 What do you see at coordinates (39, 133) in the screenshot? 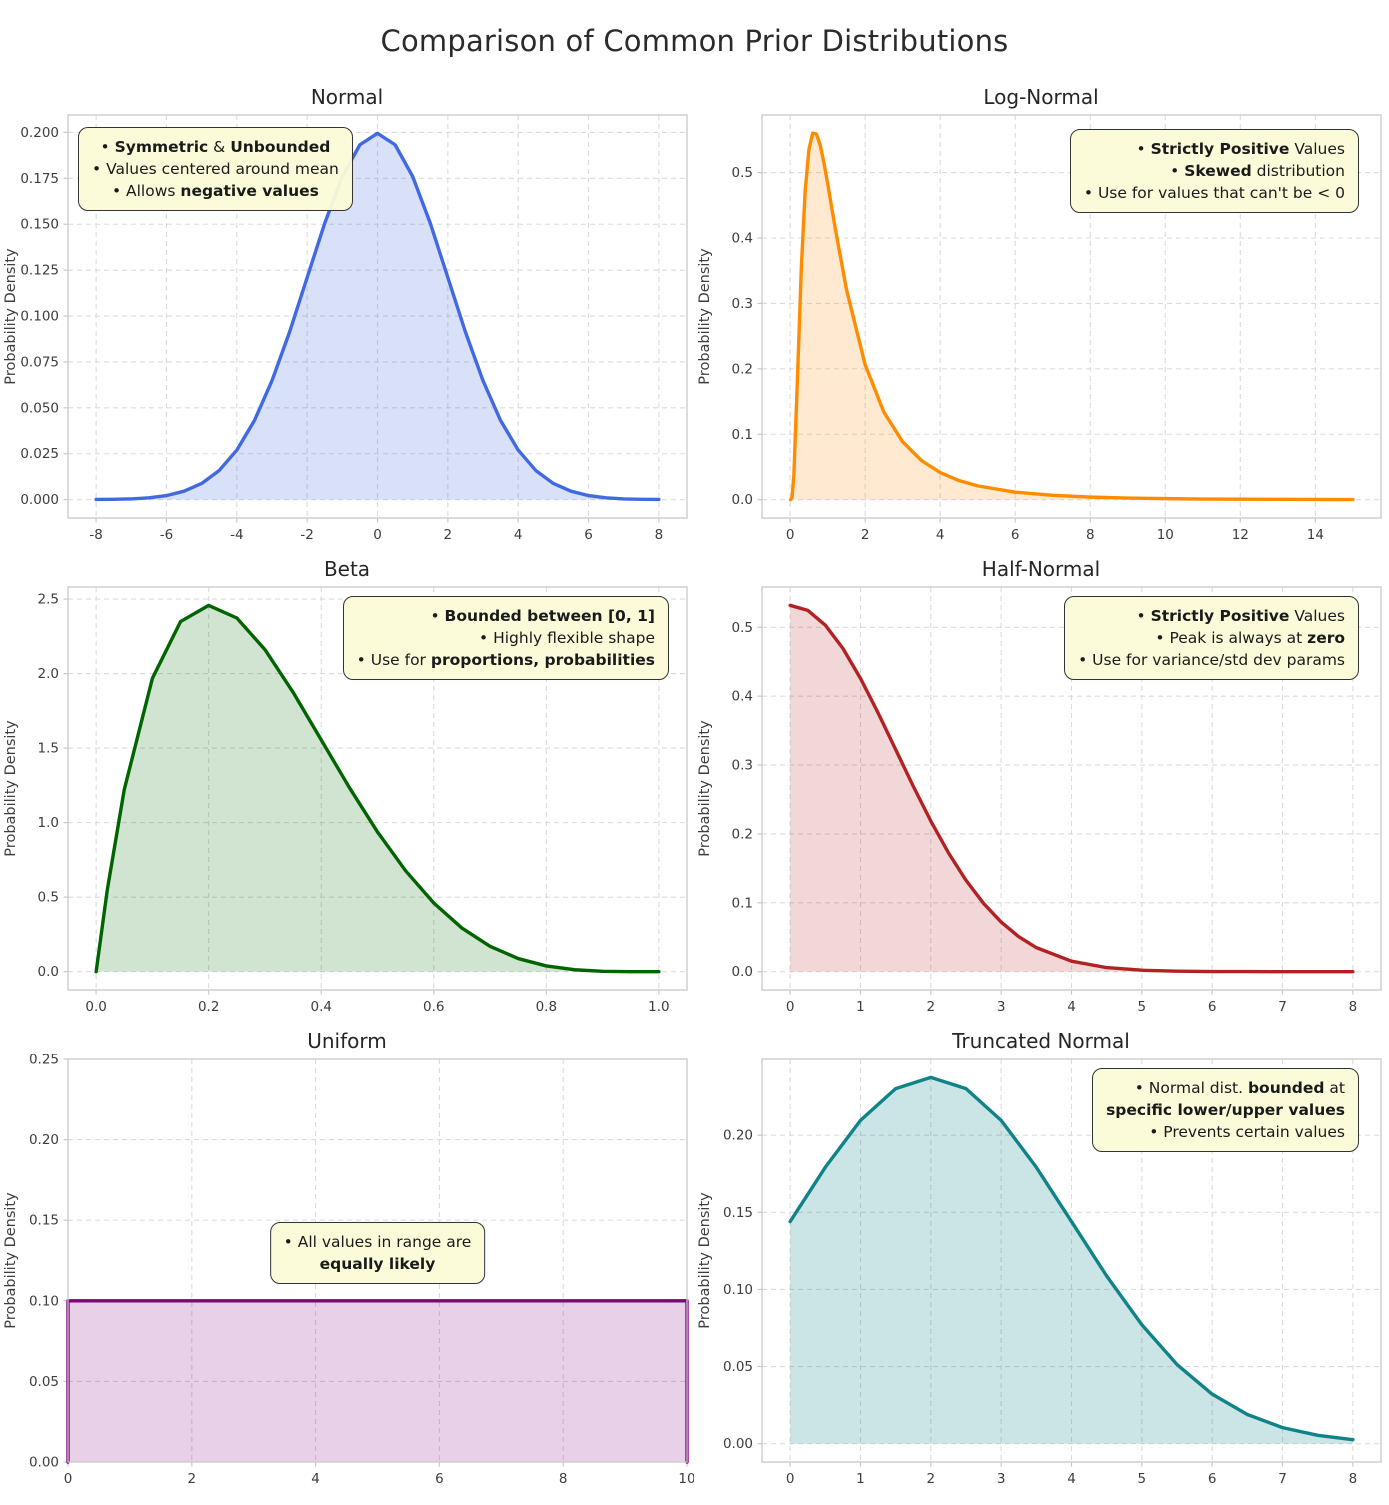
I see `svg-text: 0.200` at bounding box center [39, 133].